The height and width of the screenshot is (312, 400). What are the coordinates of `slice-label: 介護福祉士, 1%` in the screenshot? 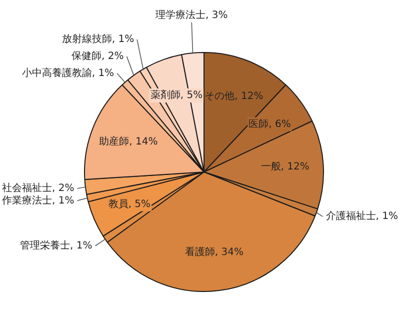 It's located at (362, 216).